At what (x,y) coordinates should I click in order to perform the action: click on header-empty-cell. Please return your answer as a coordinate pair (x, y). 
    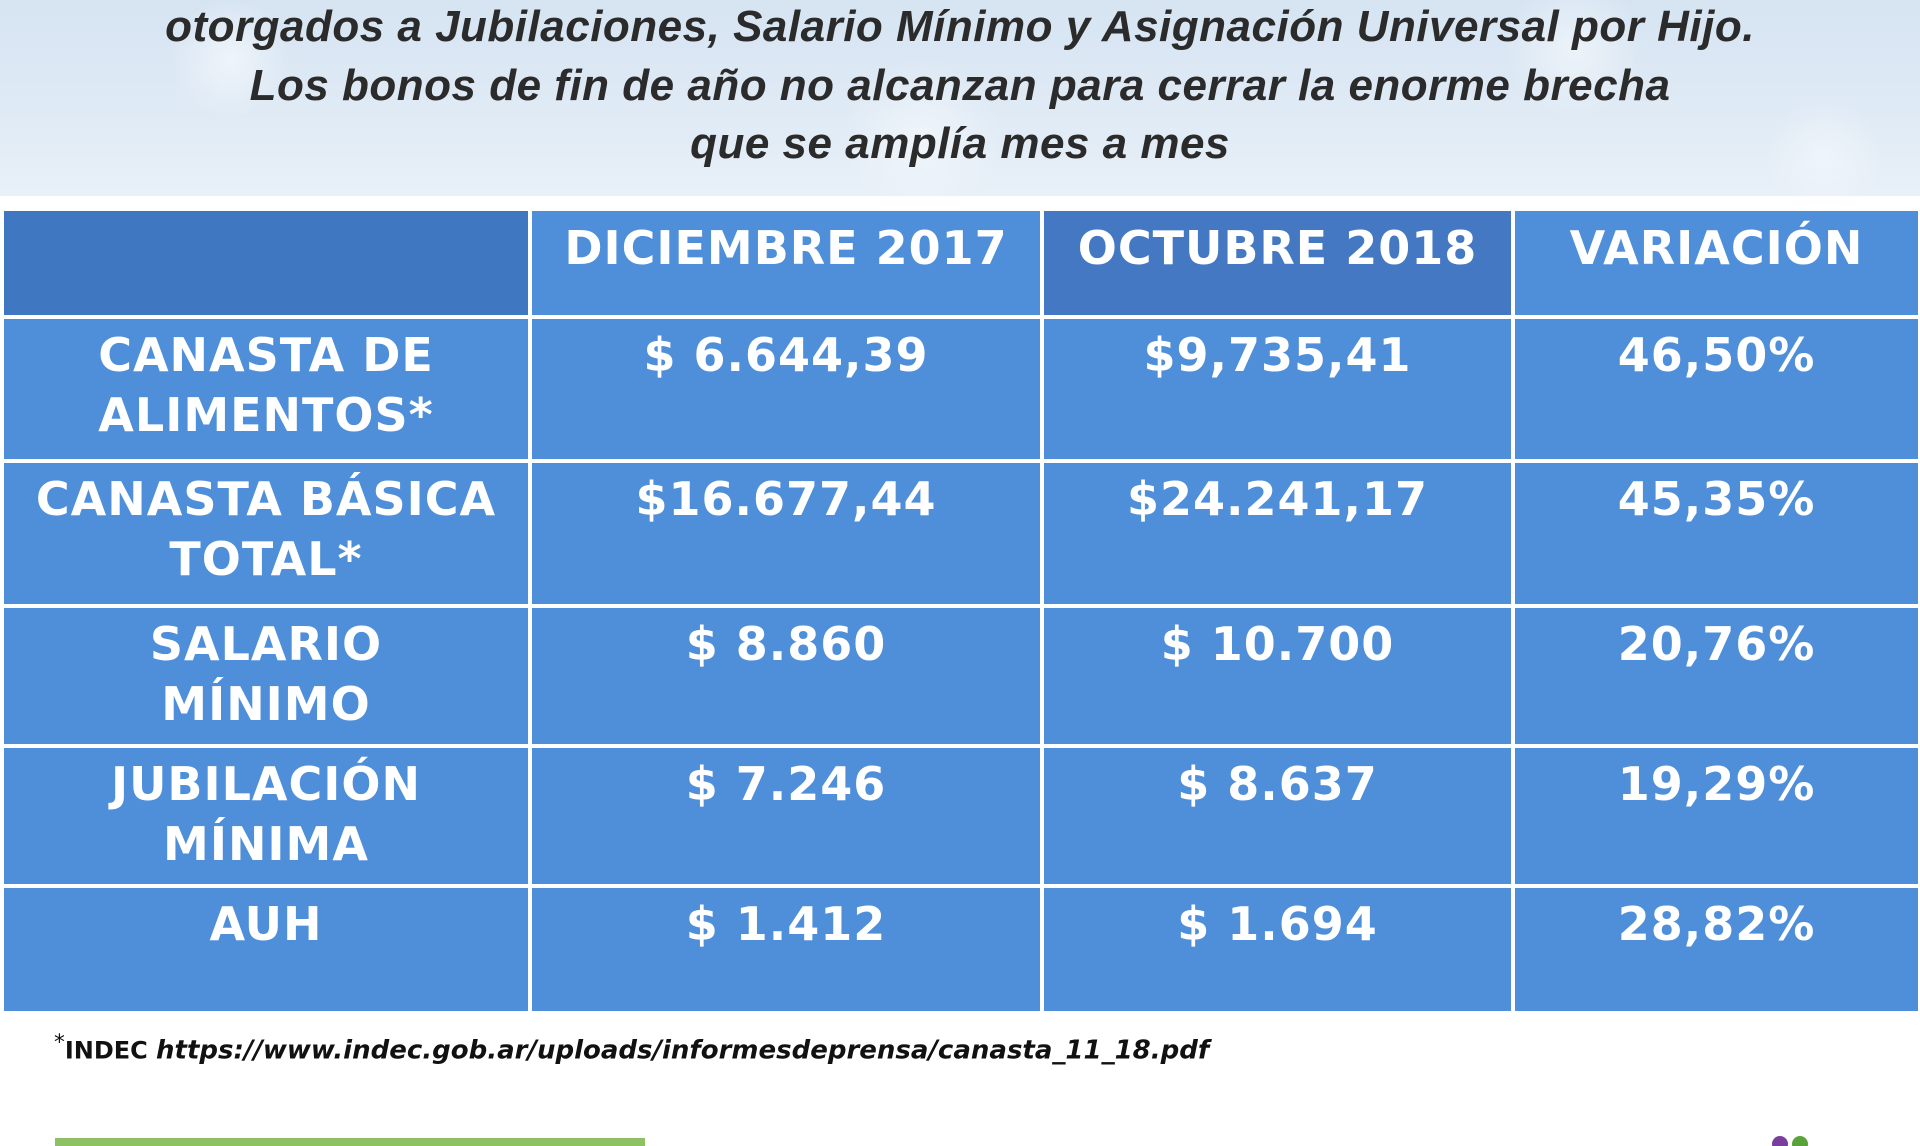
    Looking at the image, I should click on (266, 263).